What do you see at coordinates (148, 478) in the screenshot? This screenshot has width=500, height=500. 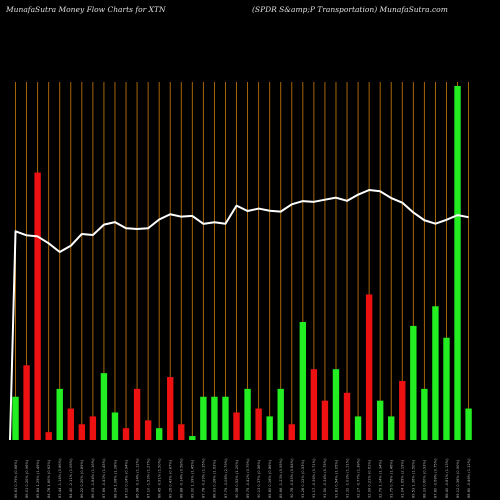 I see `x-tick-label: 87.10 -1.53% (1.27%)` at bounding box center [148, 478].